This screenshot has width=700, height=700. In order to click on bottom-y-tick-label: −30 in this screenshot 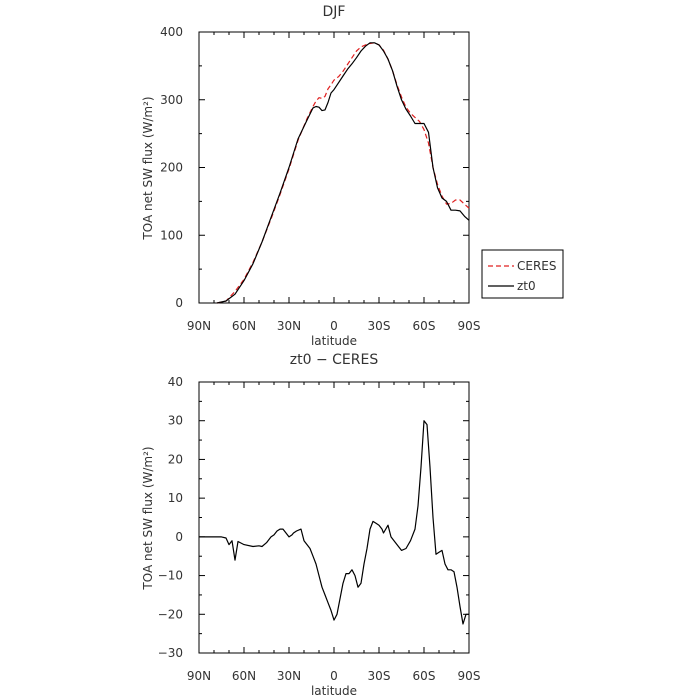, I will do `click(170, 653)`.